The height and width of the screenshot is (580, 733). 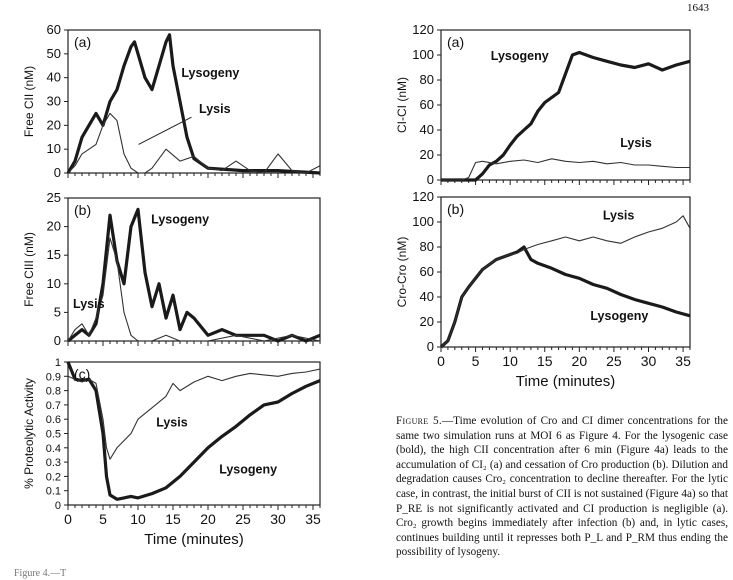 What do you see at coordinates (53, 463) in the screenshot?
I see `y-tick-label: 0.3` at bounding box center [53, 463].